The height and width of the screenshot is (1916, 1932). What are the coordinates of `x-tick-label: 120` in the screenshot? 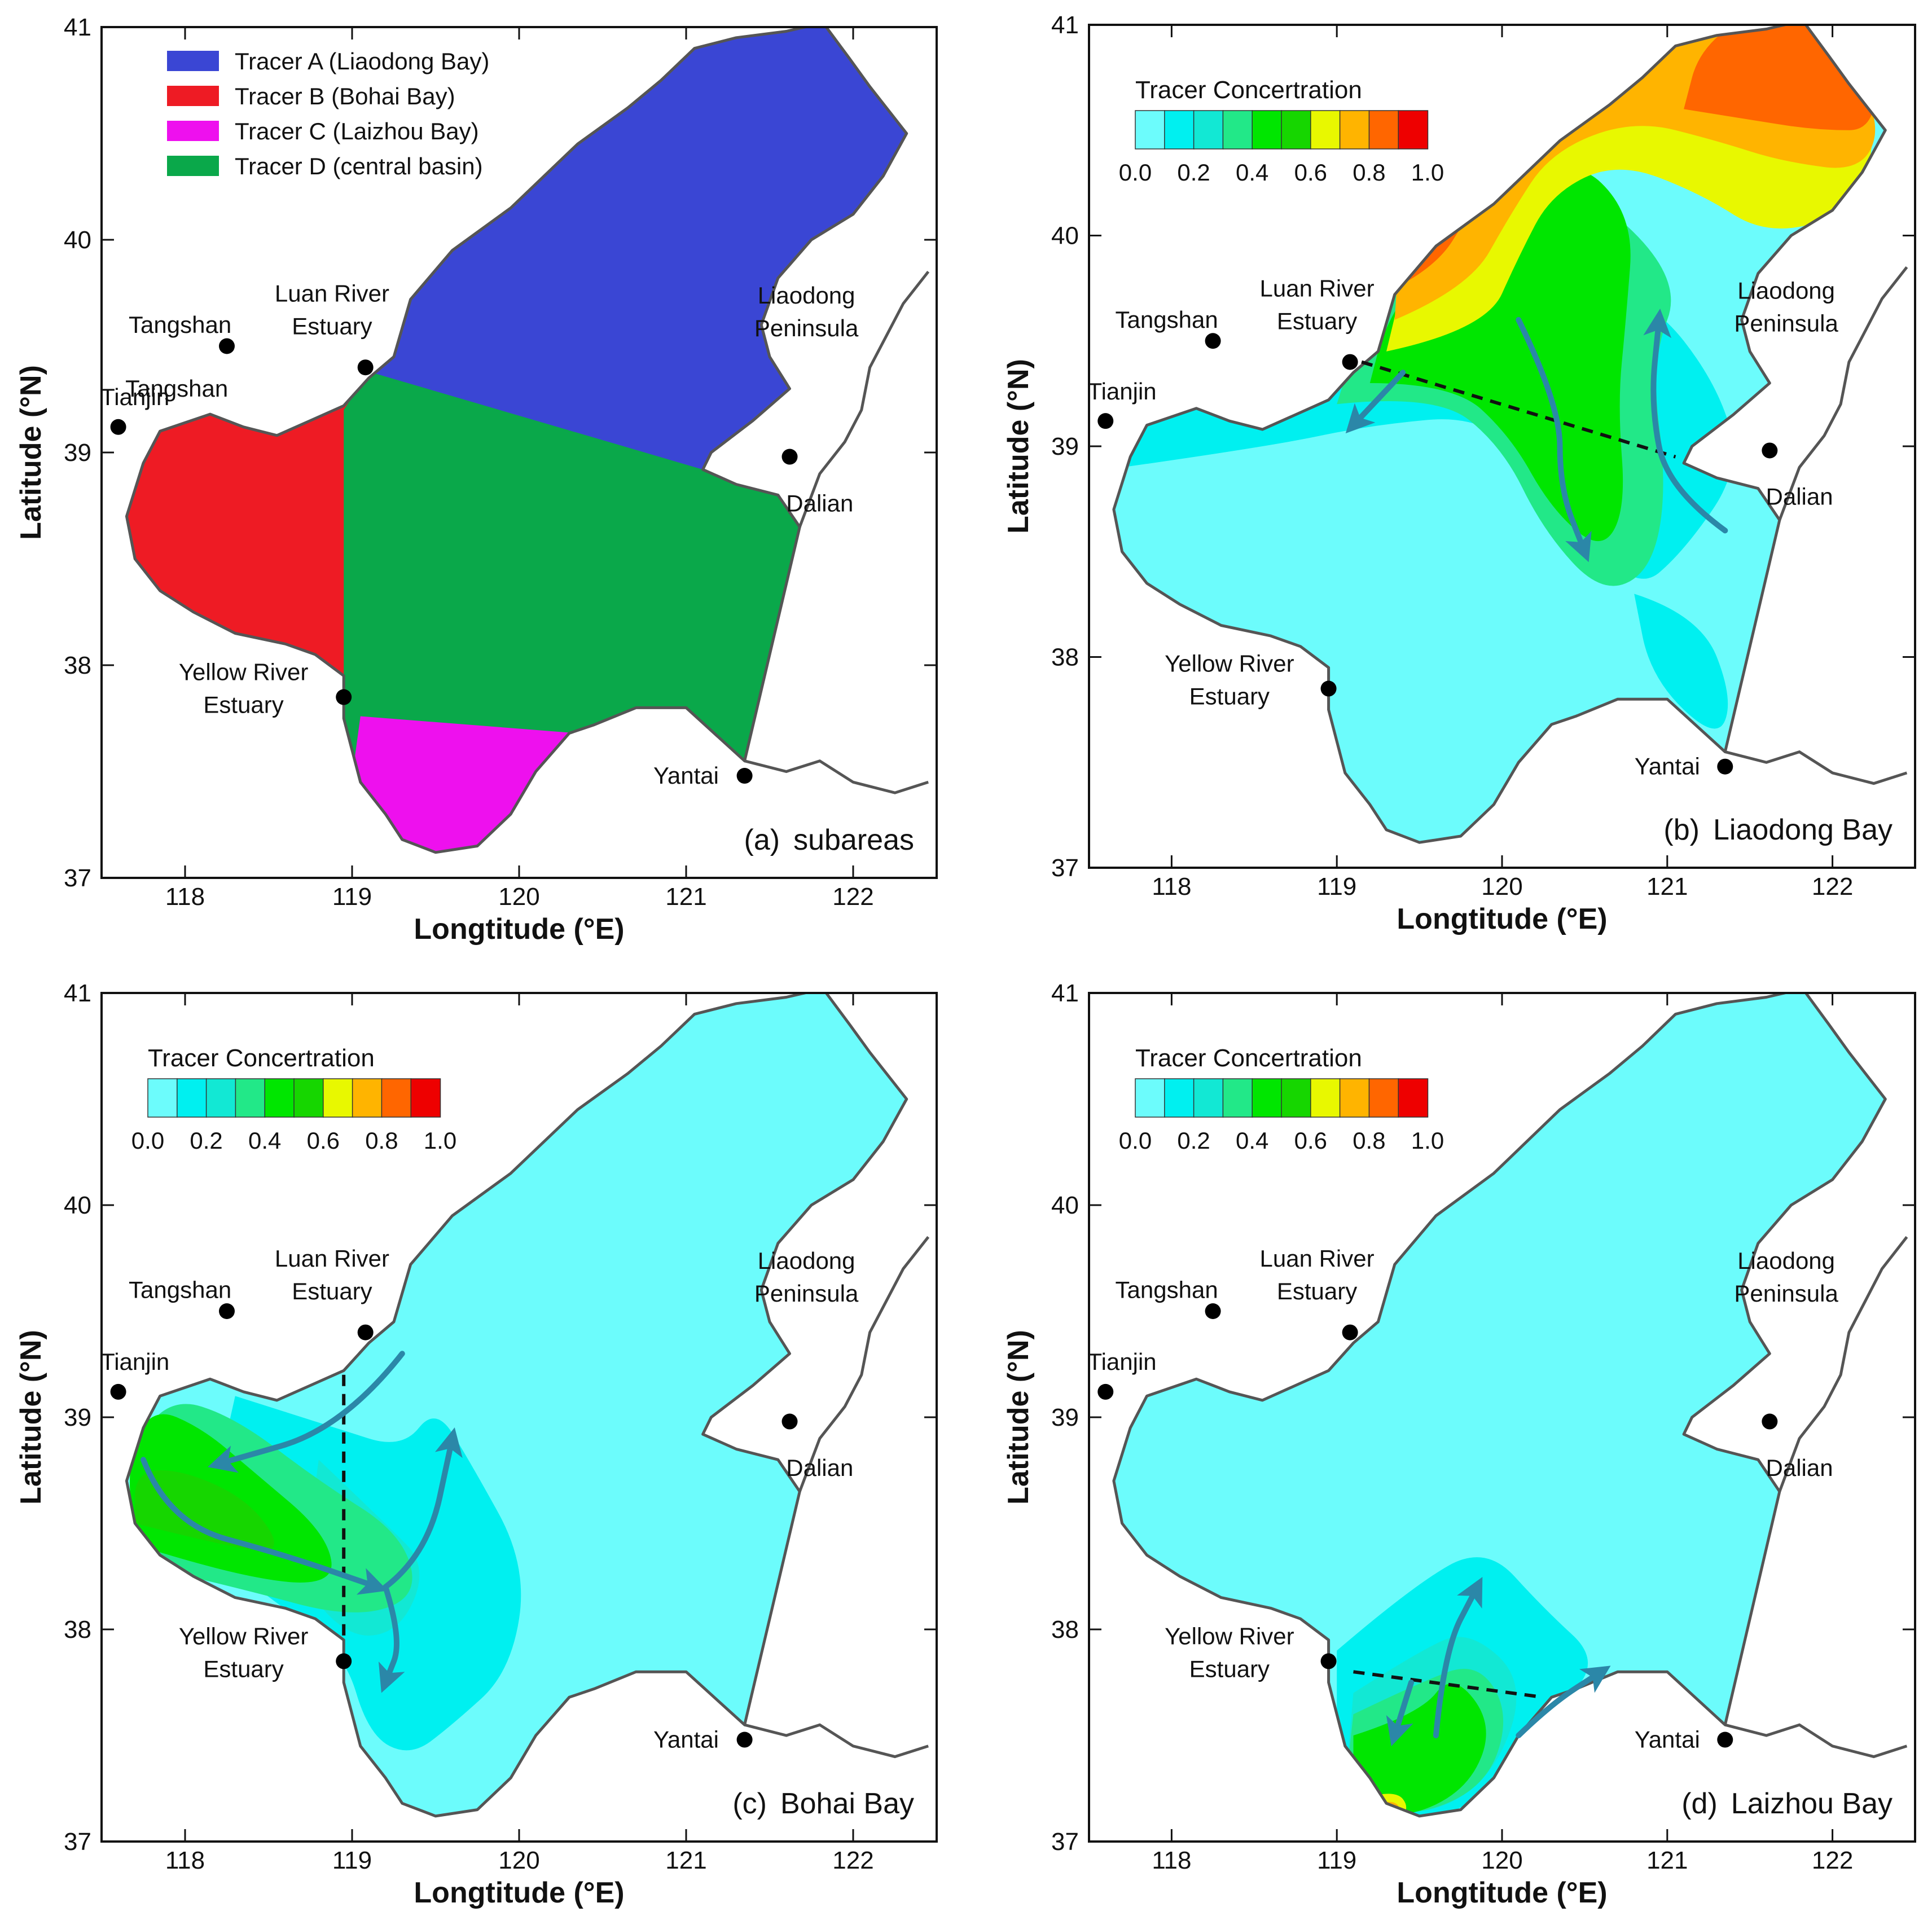 It's located at (518, 897).